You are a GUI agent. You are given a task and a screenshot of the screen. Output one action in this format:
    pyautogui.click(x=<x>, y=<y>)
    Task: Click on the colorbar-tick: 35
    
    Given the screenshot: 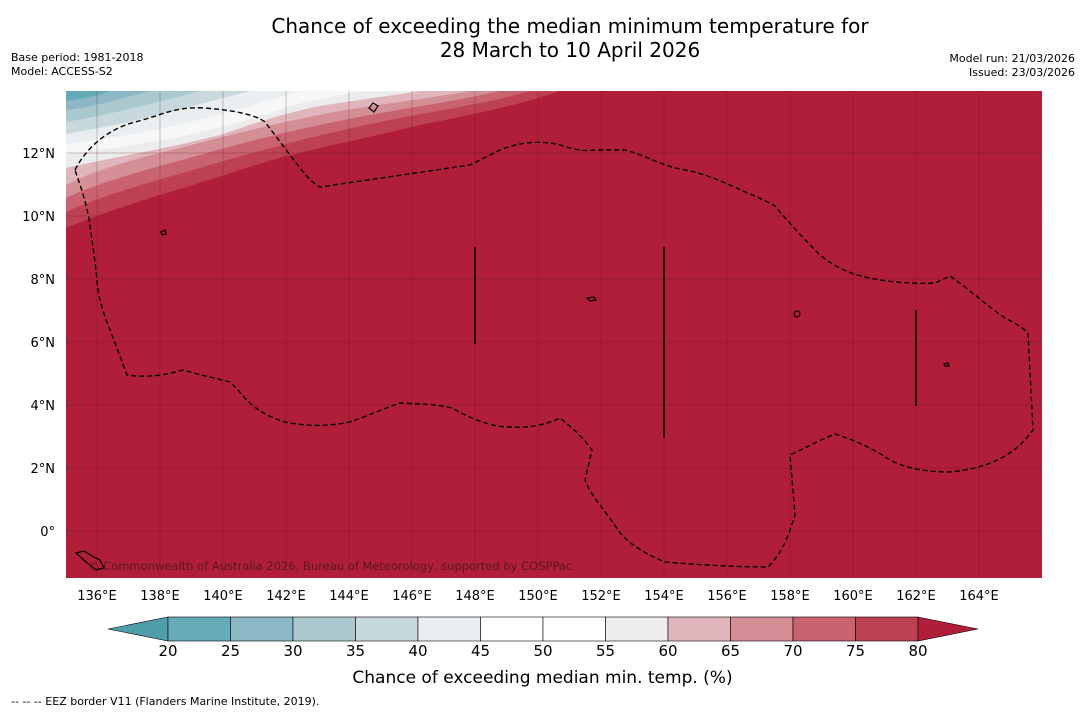 What is the action you would take?
    pyautogui.click(x=355, y=651)
    